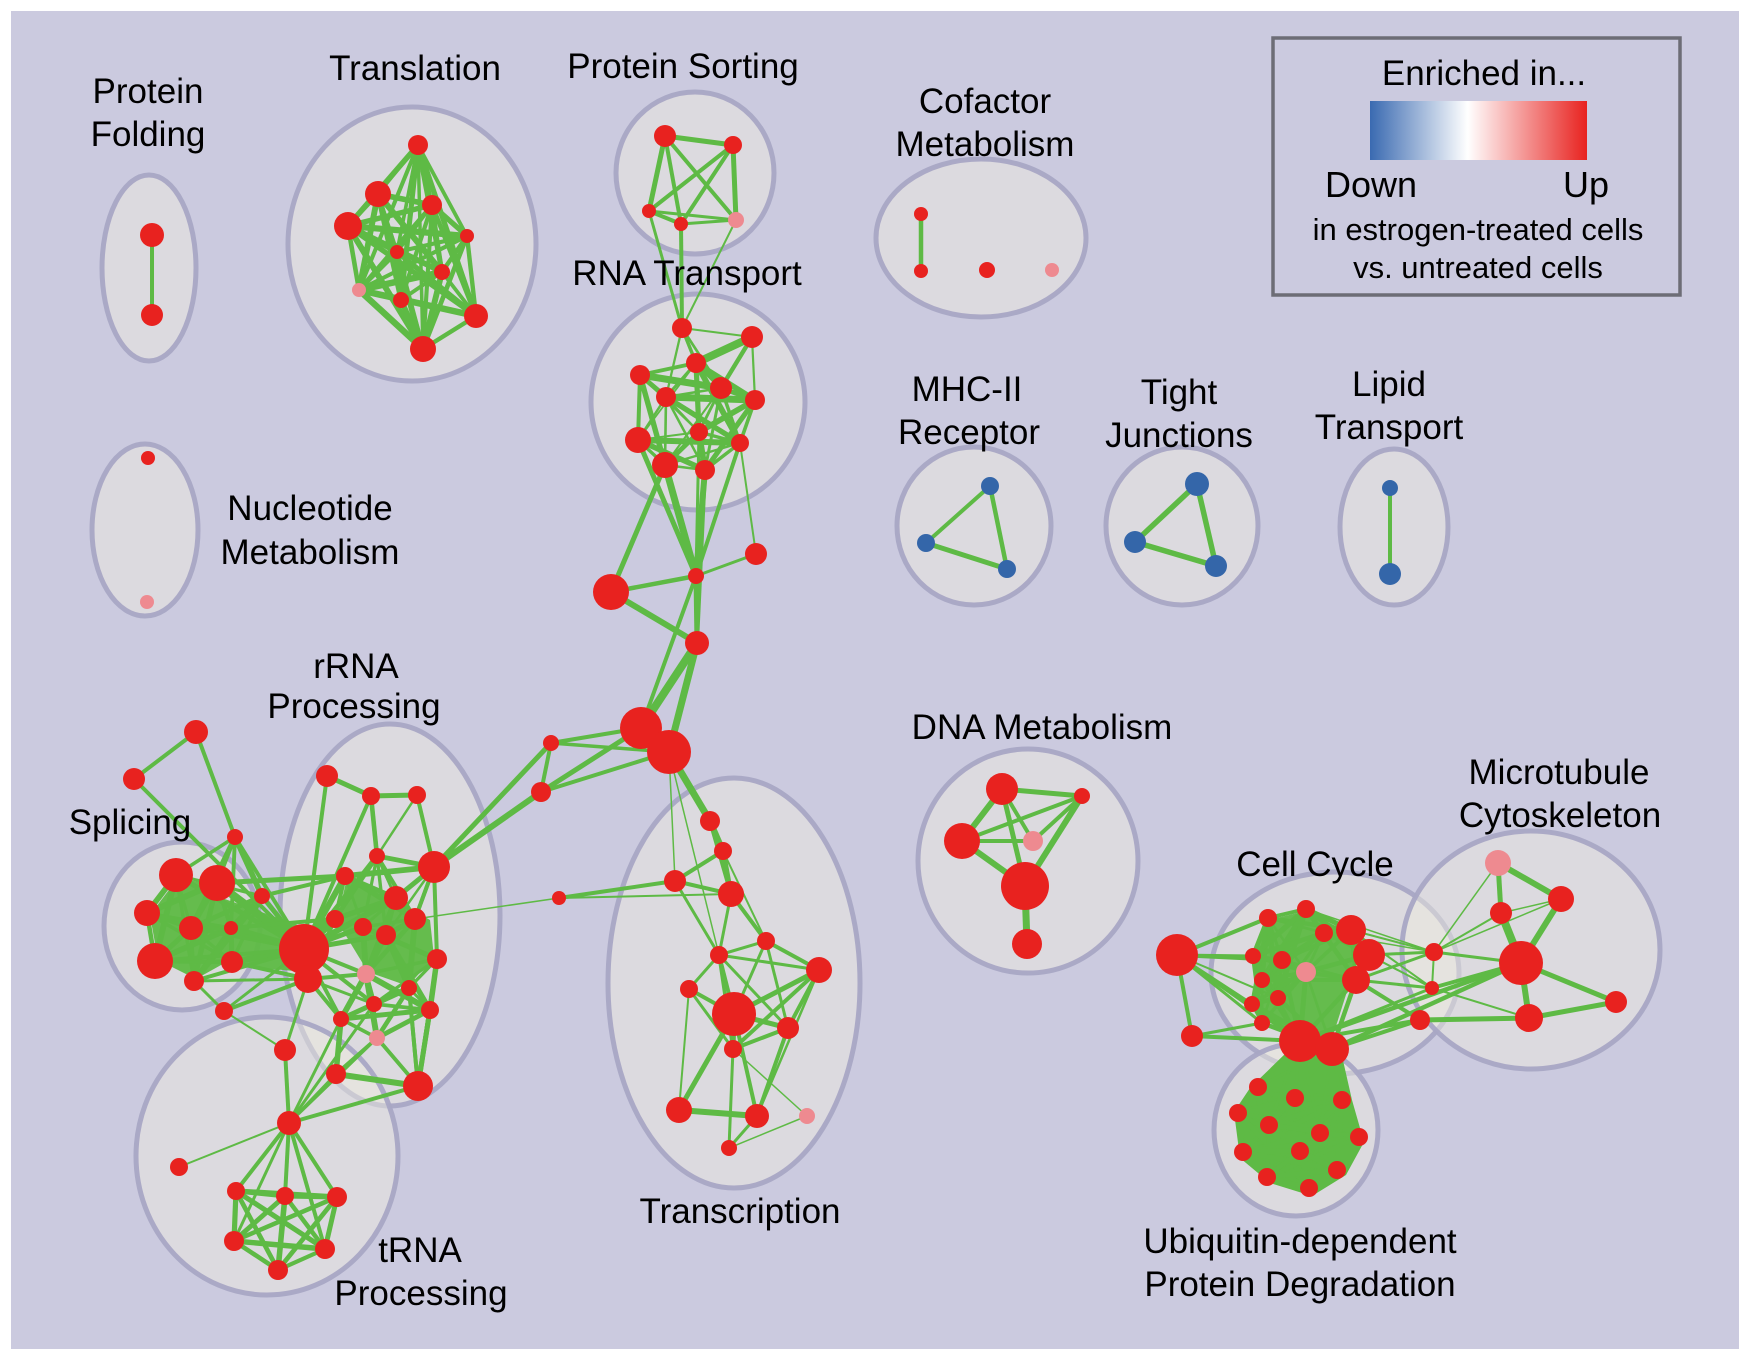 This screenshot has width=1750, height=1360. Describe the element at coordinates (1299, 1284) in the screenshot. I see `svg-text: Protein Degradation` at that location.